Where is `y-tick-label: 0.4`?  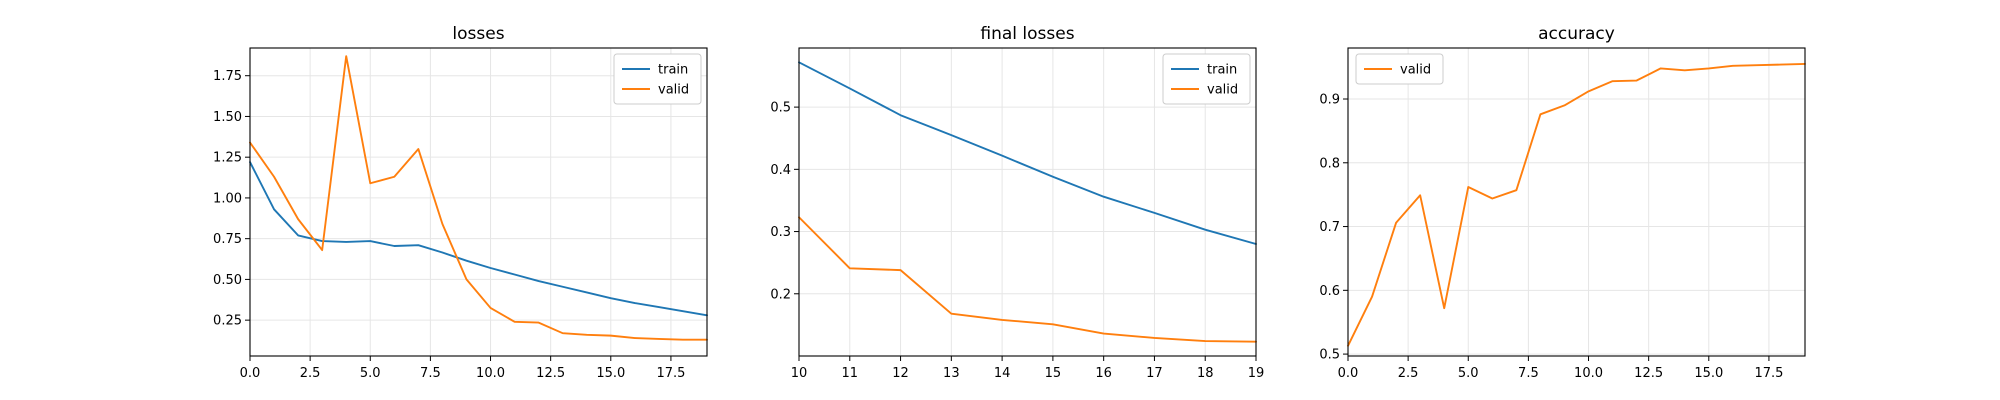 y-tick-label: 0.4 is located at coordinates (780, 170).